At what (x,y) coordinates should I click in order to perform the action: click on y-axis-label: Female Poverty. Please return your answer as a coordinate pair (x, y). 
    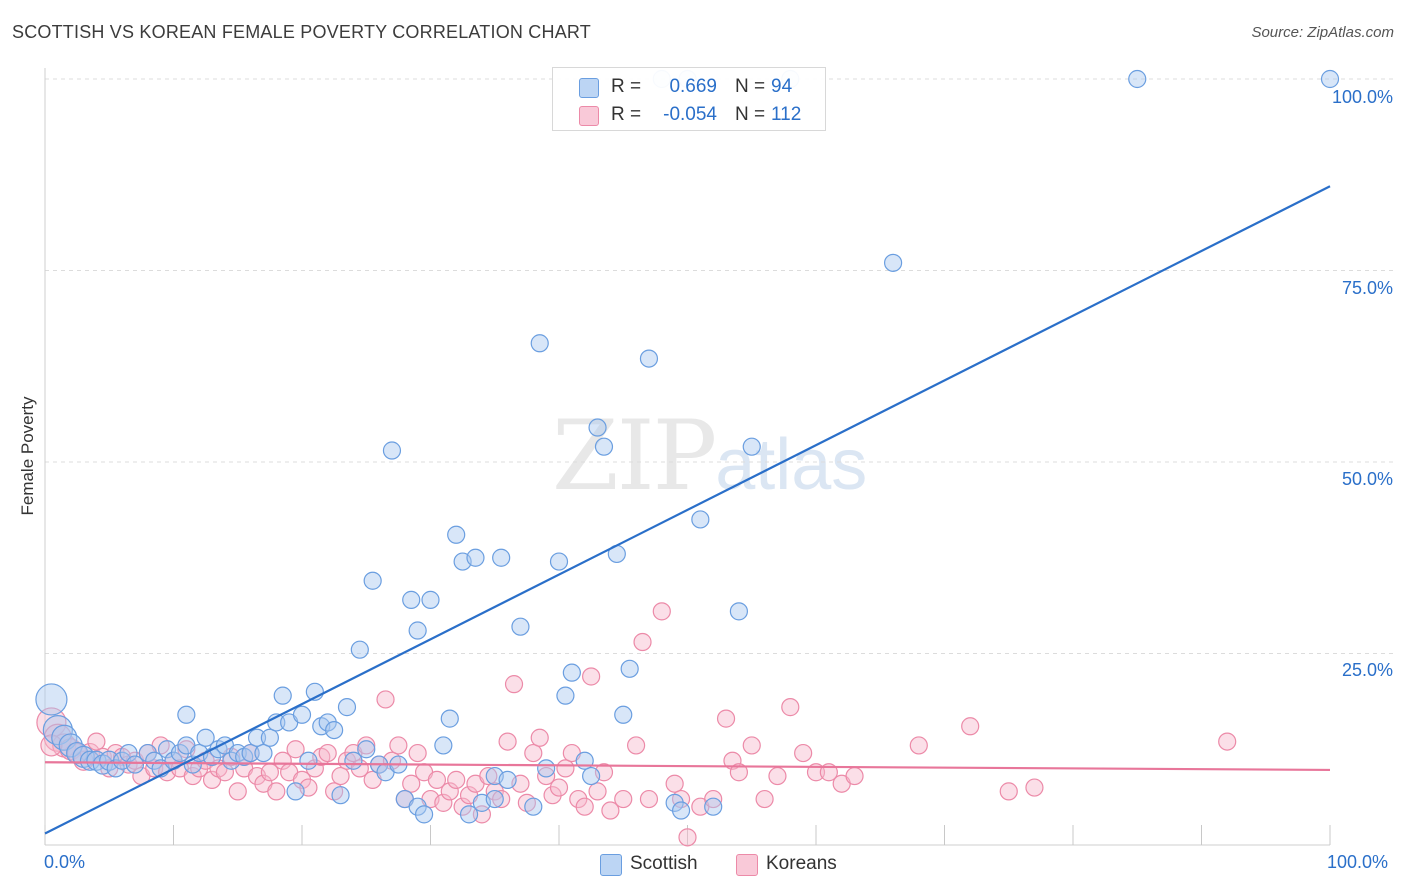
    Looking at the image, I should click on (27, 456).